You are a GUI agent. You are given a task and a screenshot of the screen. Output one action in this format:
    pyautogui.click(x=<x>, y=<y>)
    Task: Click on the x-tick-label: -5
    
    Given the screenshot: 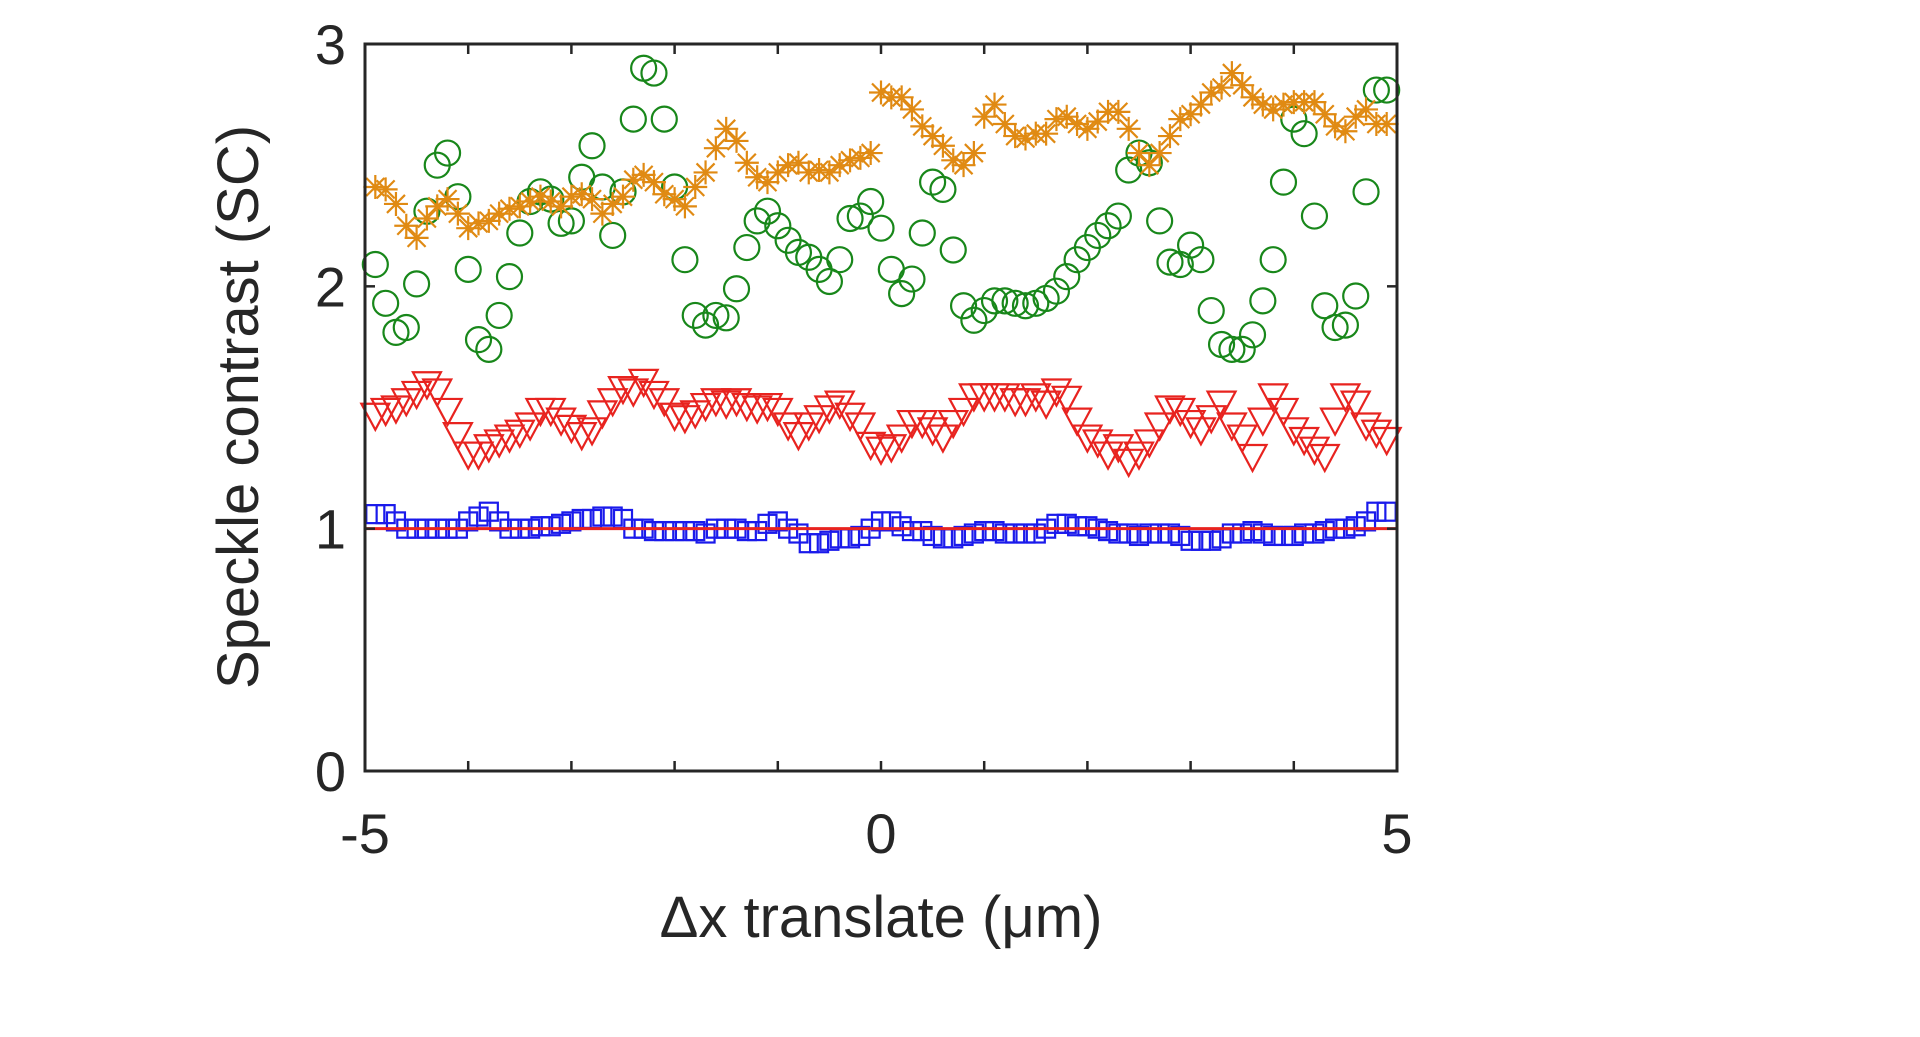 What is the action you would take?
    pyautogui.click(x=365, y=833)
    